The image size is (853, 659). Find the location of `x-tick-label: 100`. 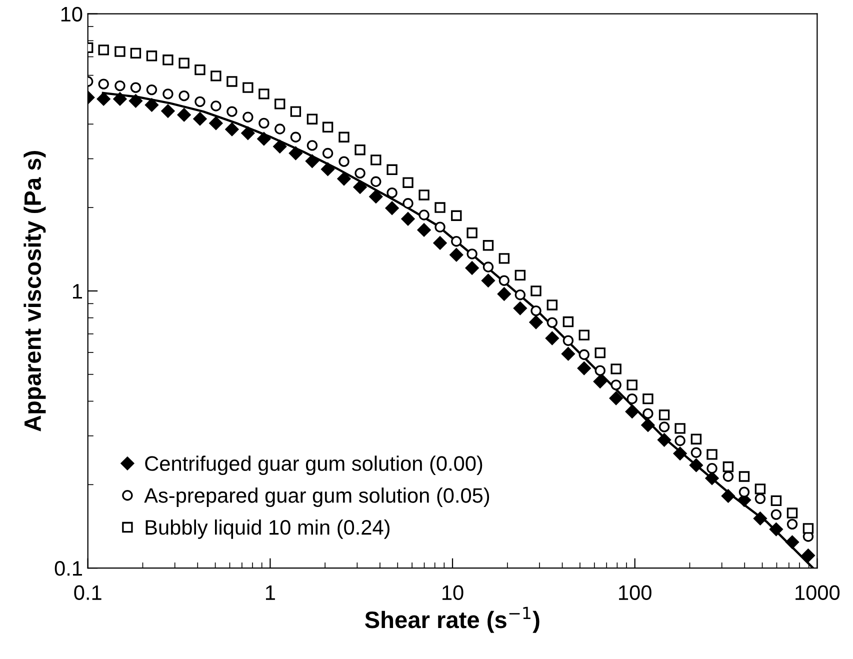

x-tick-label: 100 is located at coordinates (635, 592).